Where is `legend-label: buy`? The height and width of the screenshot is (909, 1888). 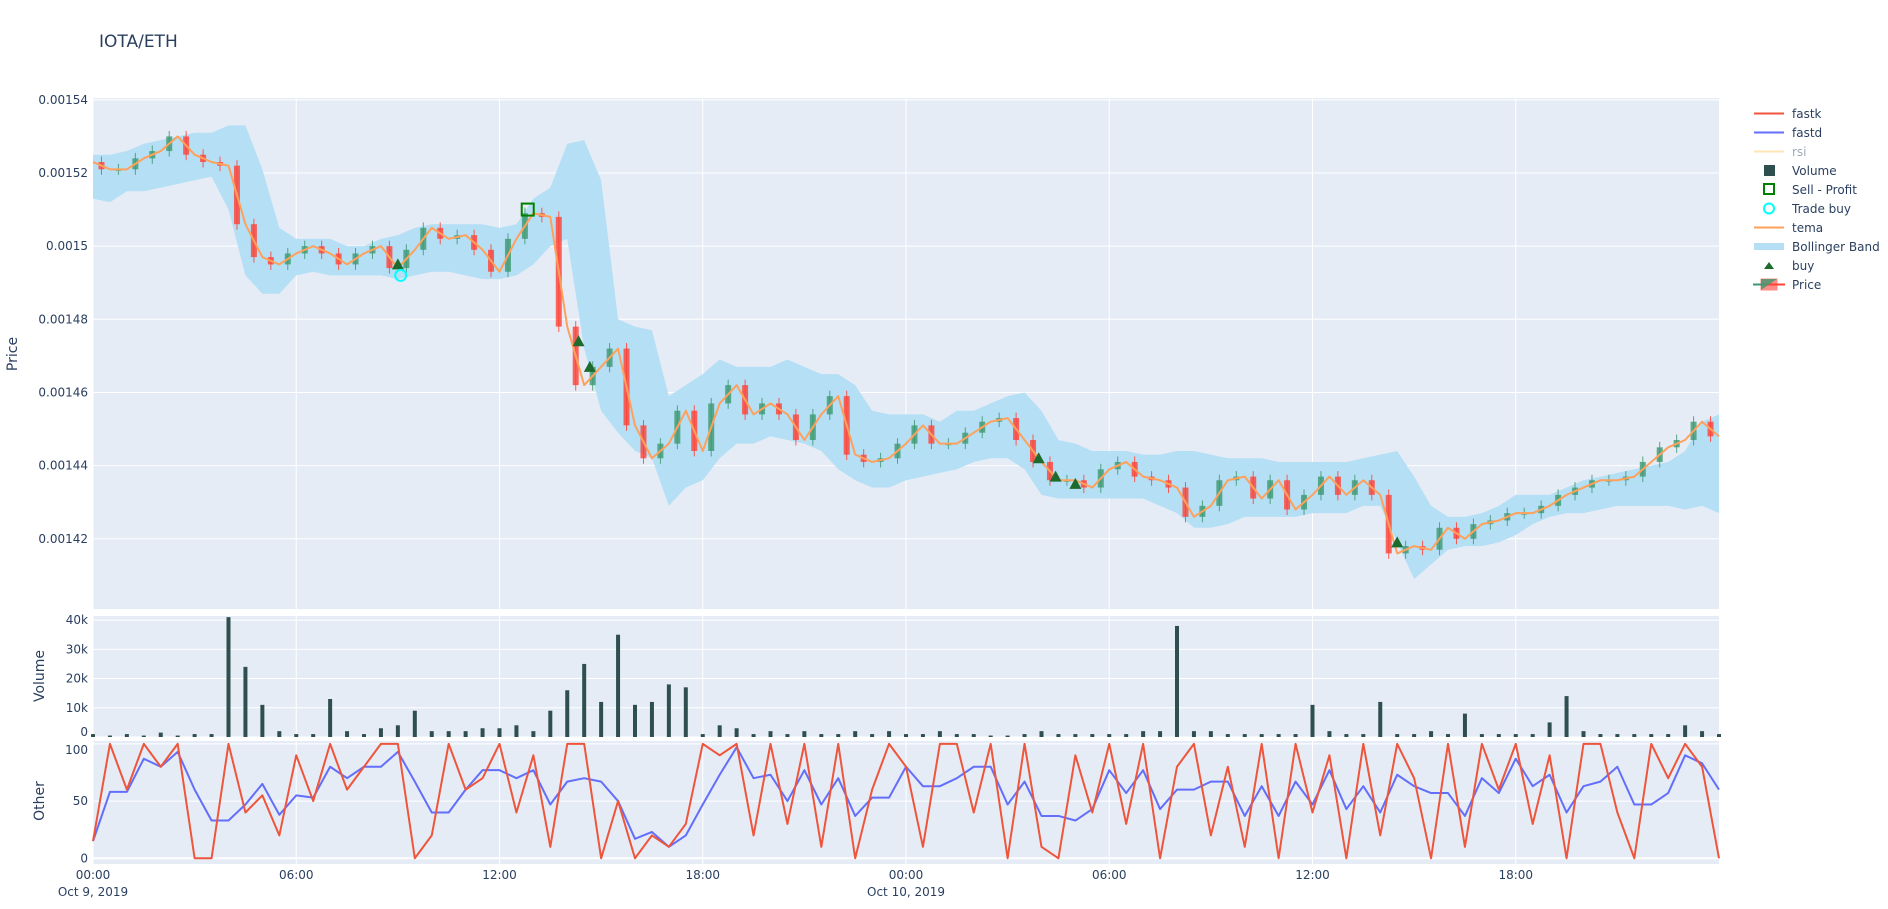 legend-label: buy is located at coordinates (1803, 265).